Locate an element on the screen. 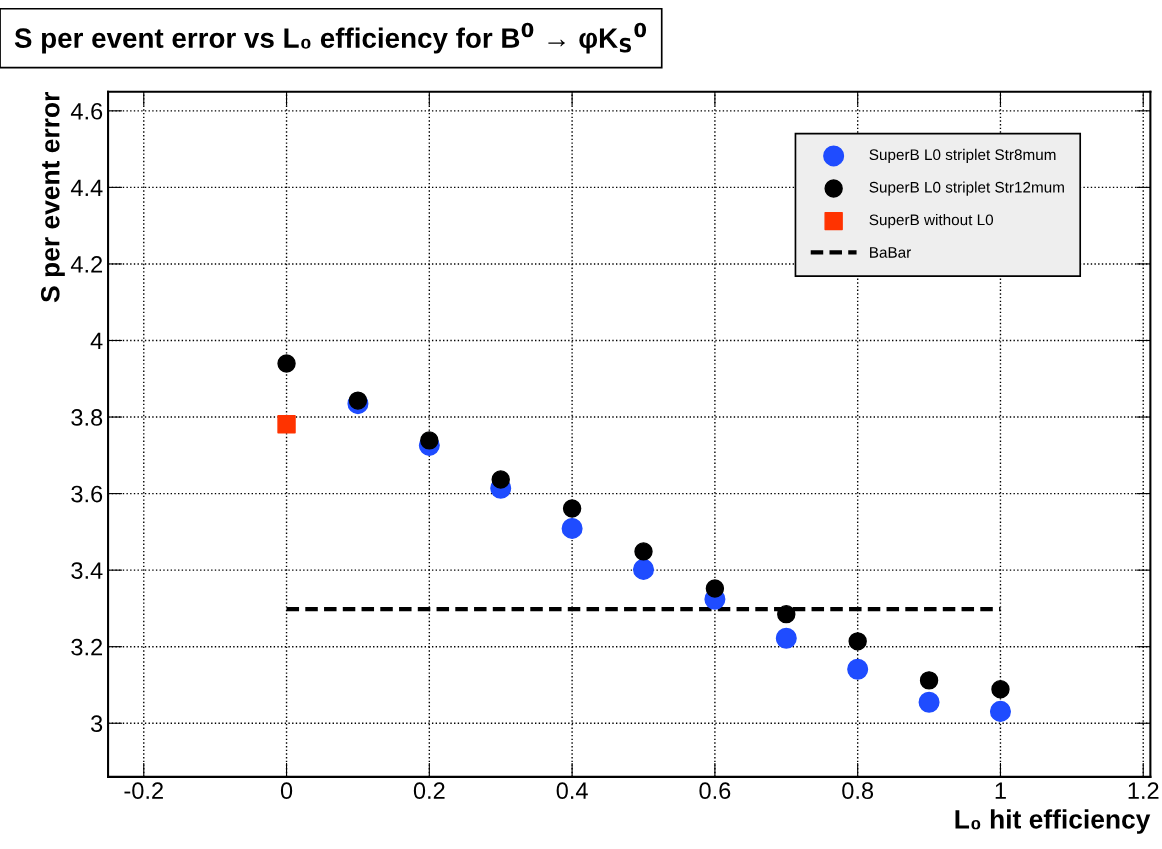 This screenshot has width=1162, height=849. x-tick-label: 0.4 is located at coordinates (572, 791).